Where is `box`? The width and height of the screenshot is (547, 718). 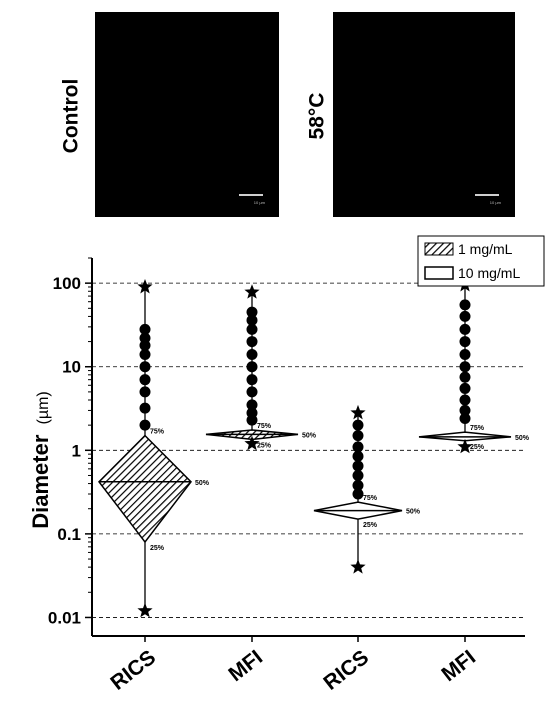
box is located at coordinates (145, 489).